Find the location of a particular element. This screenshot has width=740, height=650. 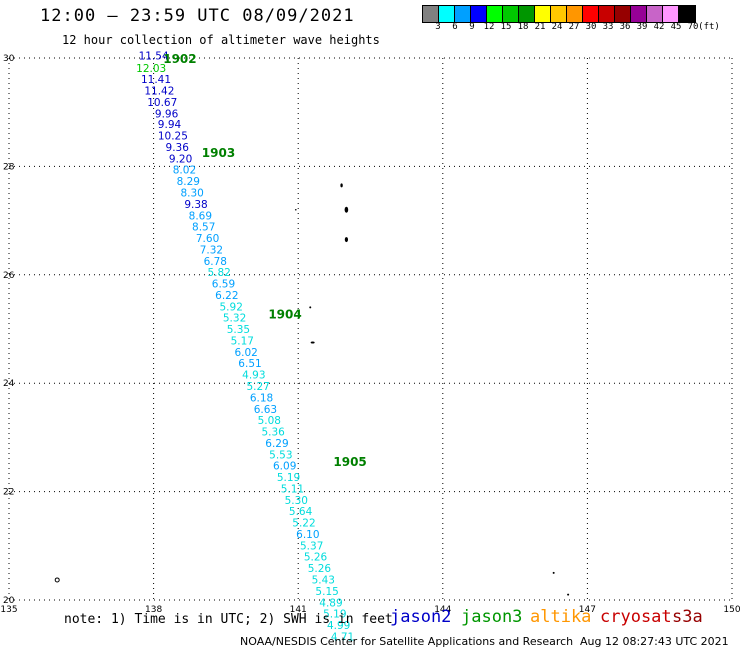

wave-height-point: 7.32 is located at coordinates (211, 250).